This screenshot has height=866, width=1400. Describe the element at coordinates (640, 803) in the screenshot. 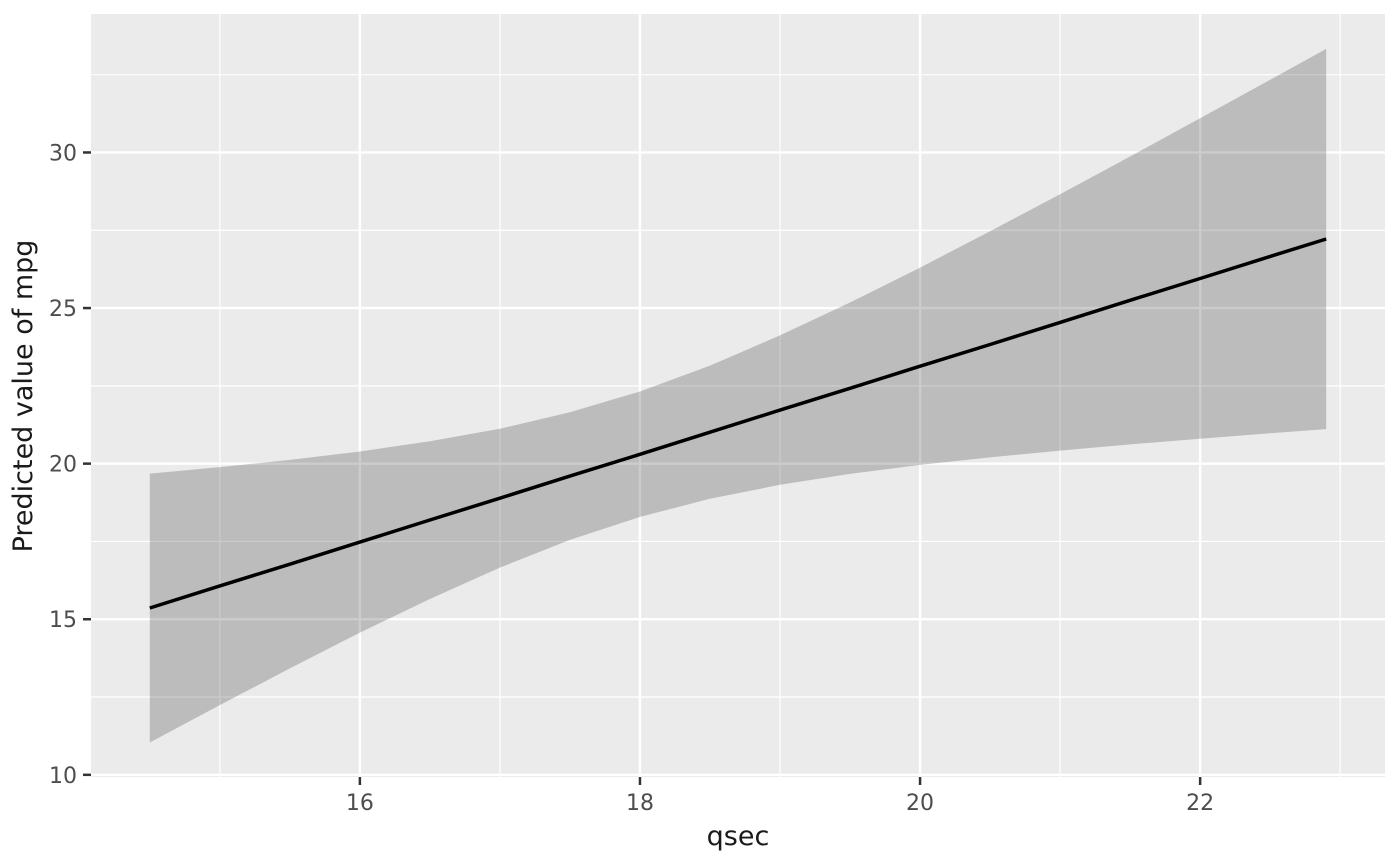

I see `x-tick-label: 18` at that location.